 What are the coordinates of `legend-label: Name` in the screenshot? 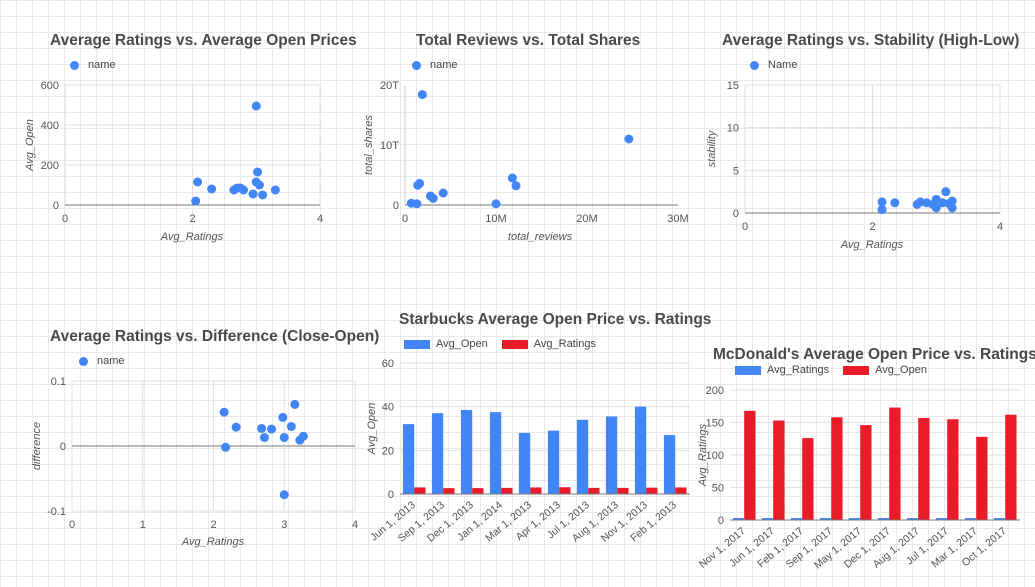 It's located at (783, 65).